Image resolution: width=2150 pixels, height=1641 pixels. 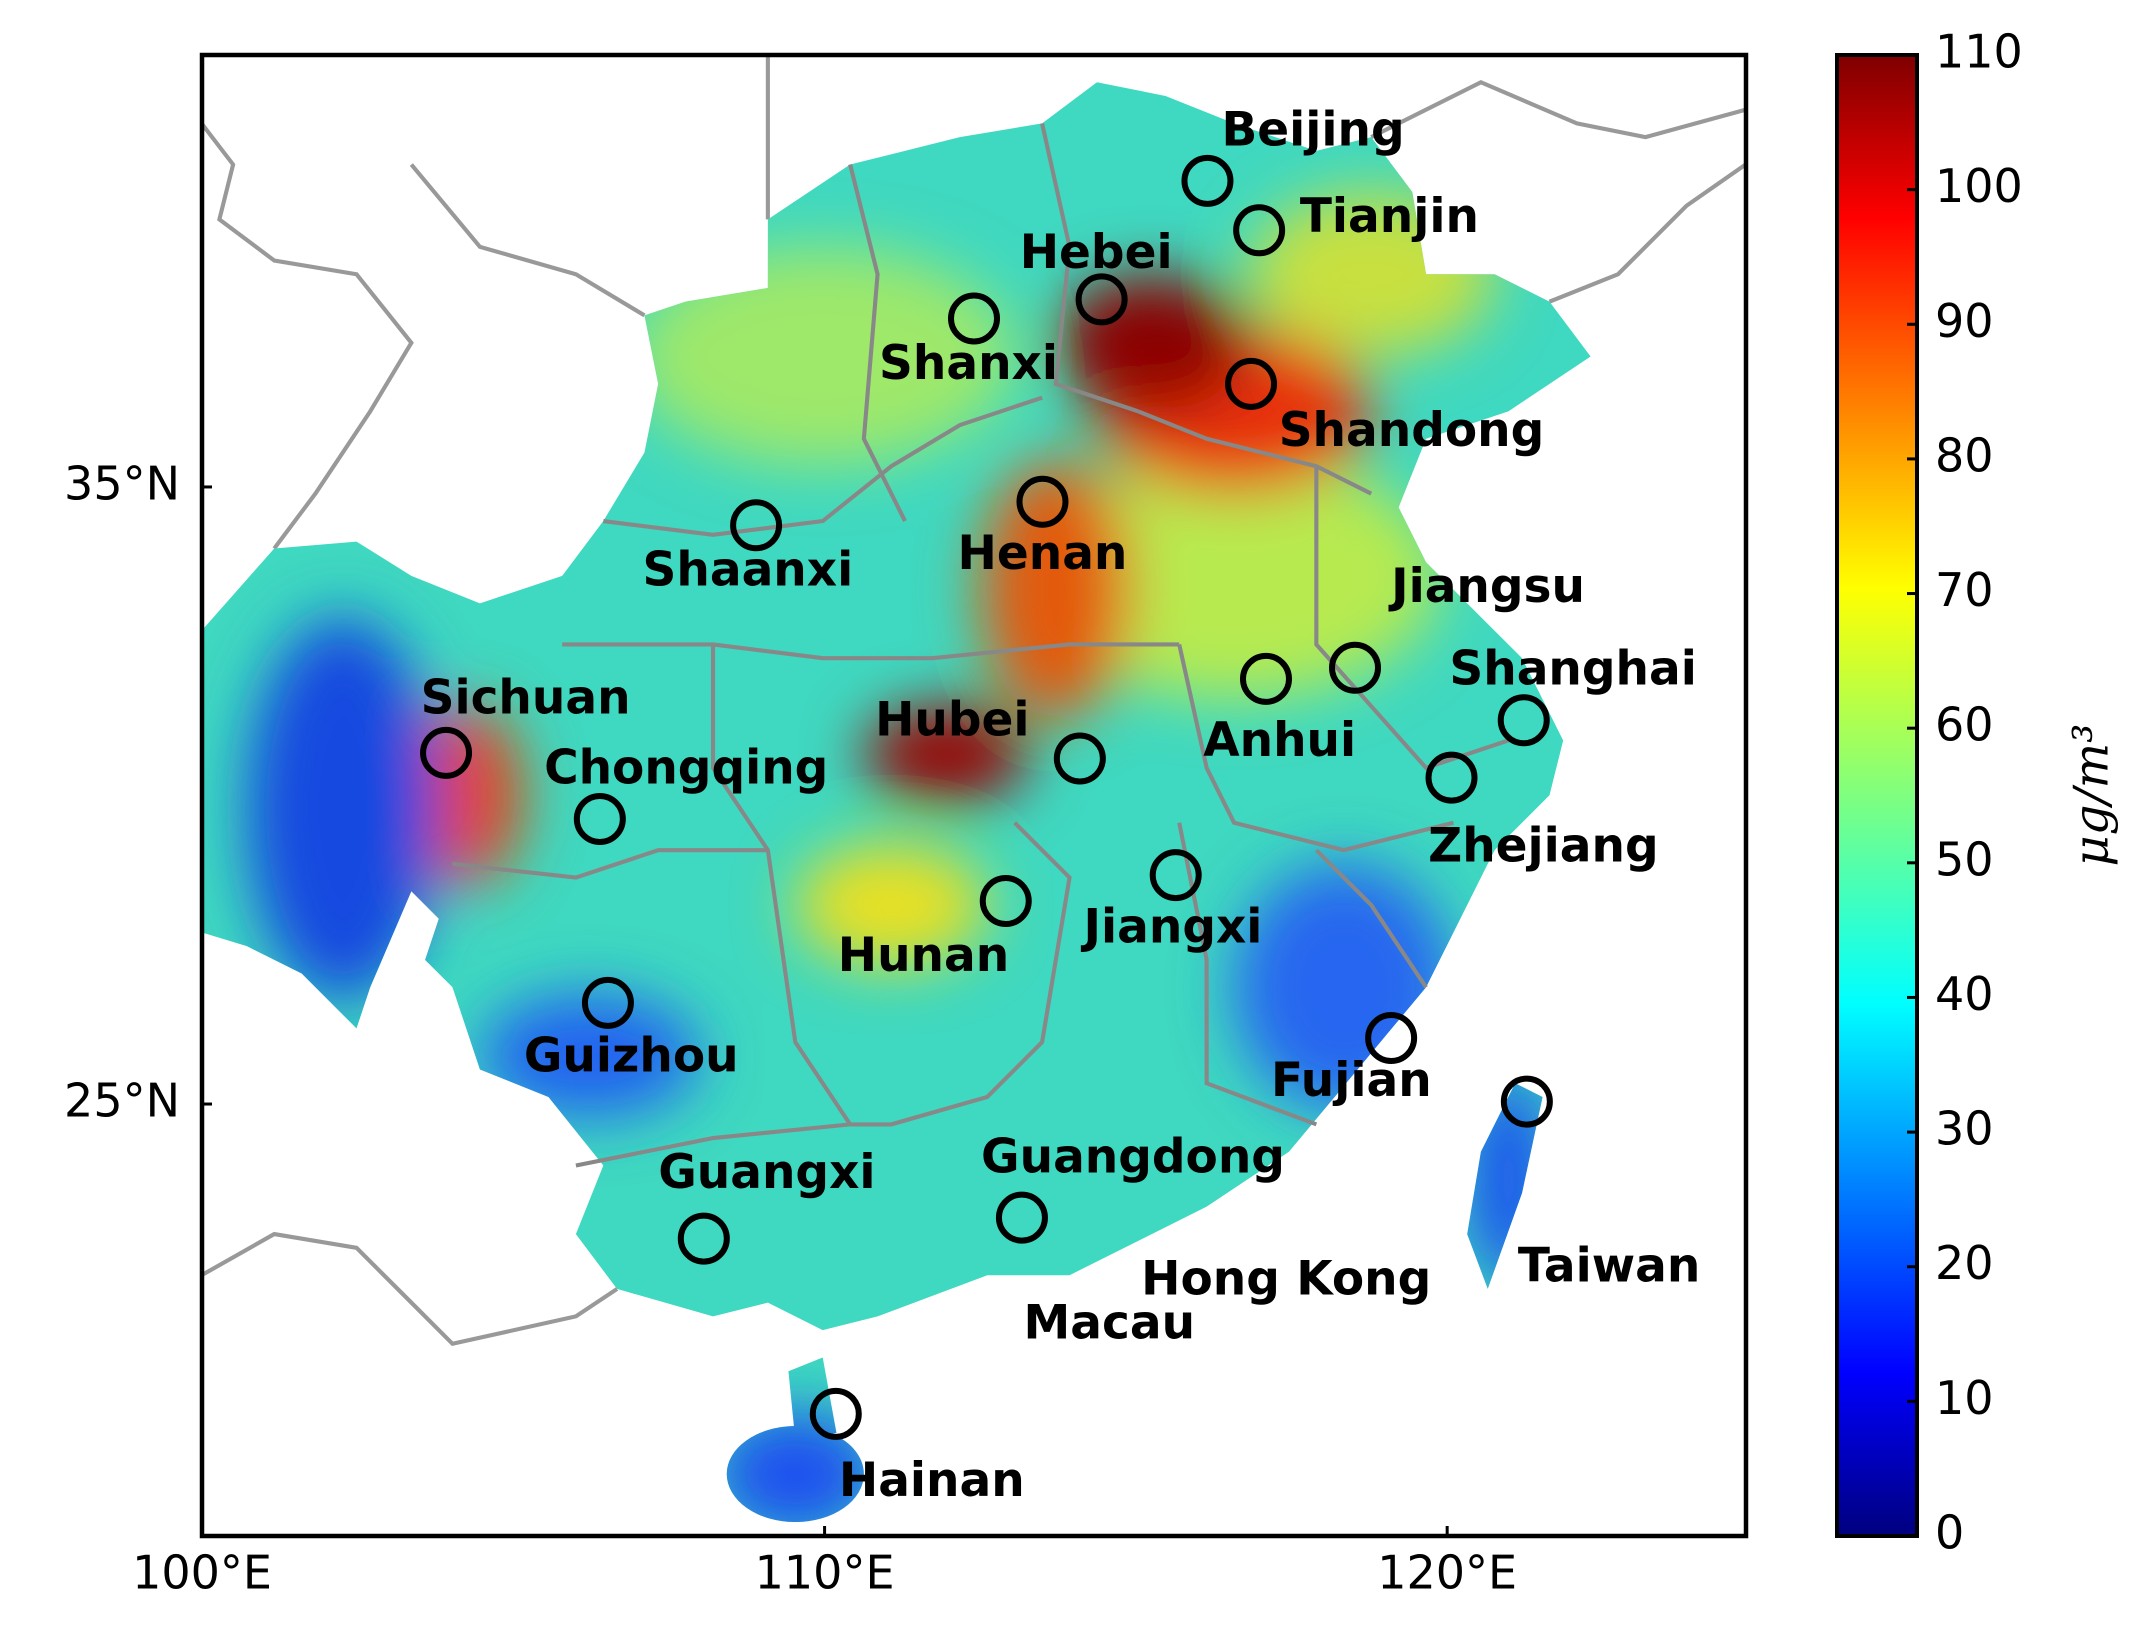 What do you see at coordinates (932, 1480) in the screenshot?
I see `site-label: Hainan` at bounding box center [932, 1480].